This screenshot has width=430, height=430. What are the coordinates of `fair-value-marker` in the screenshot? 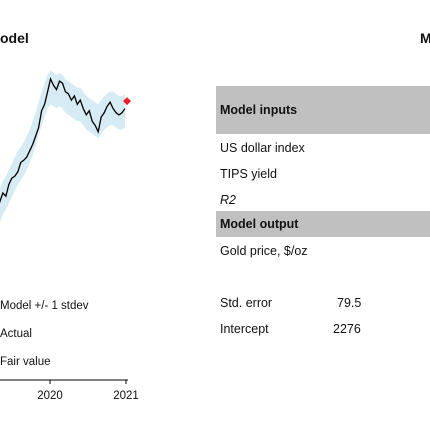 It's located at (127, 101).